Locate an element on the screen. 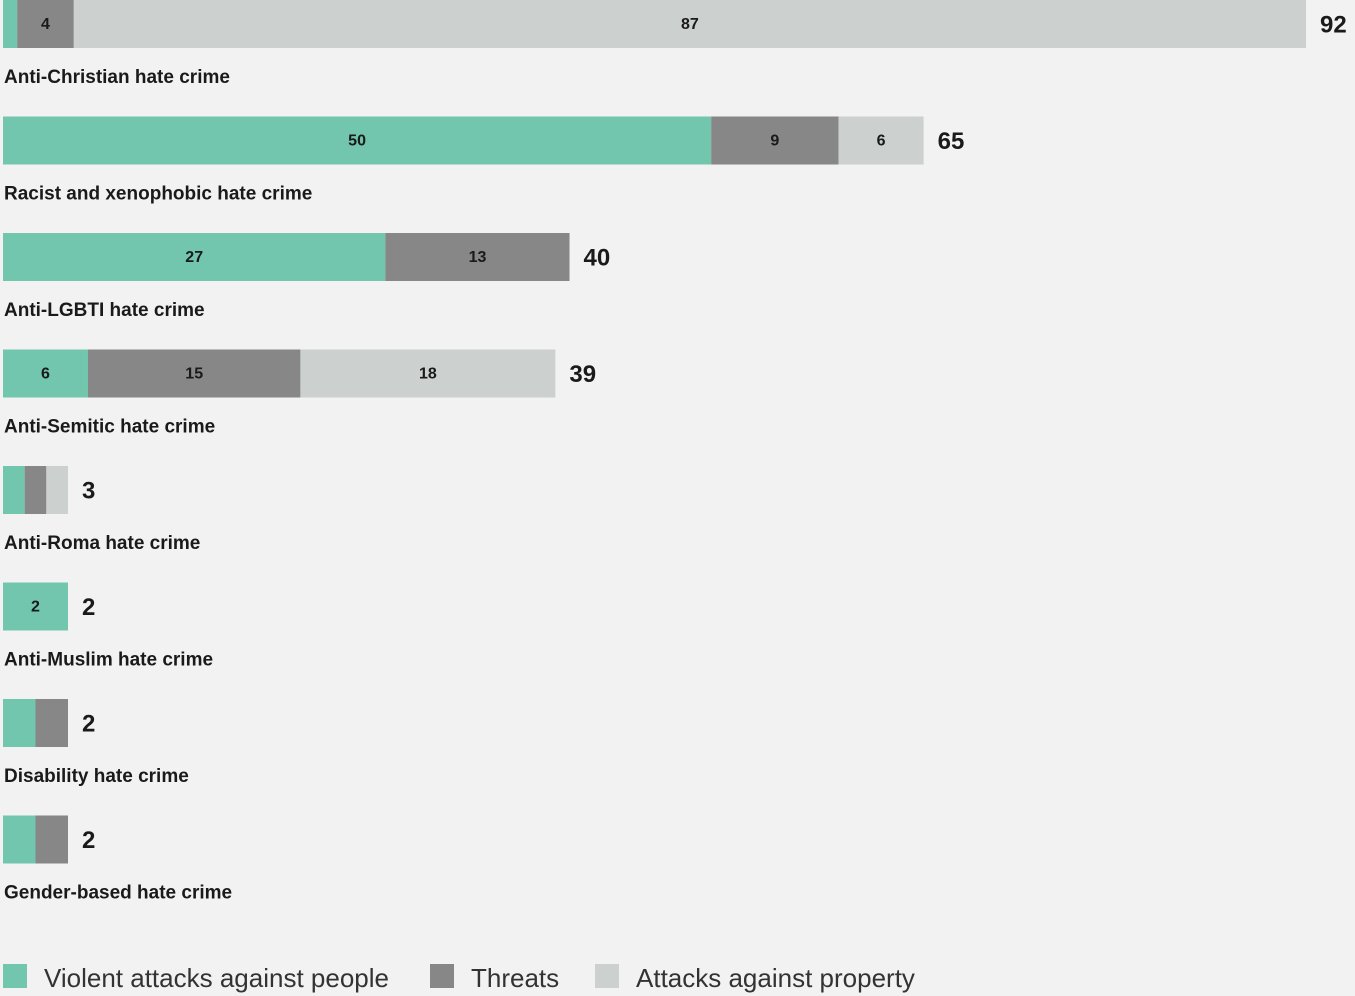  category-label: Racist and xenophobic hate crime is located at coordinates (158, 194).